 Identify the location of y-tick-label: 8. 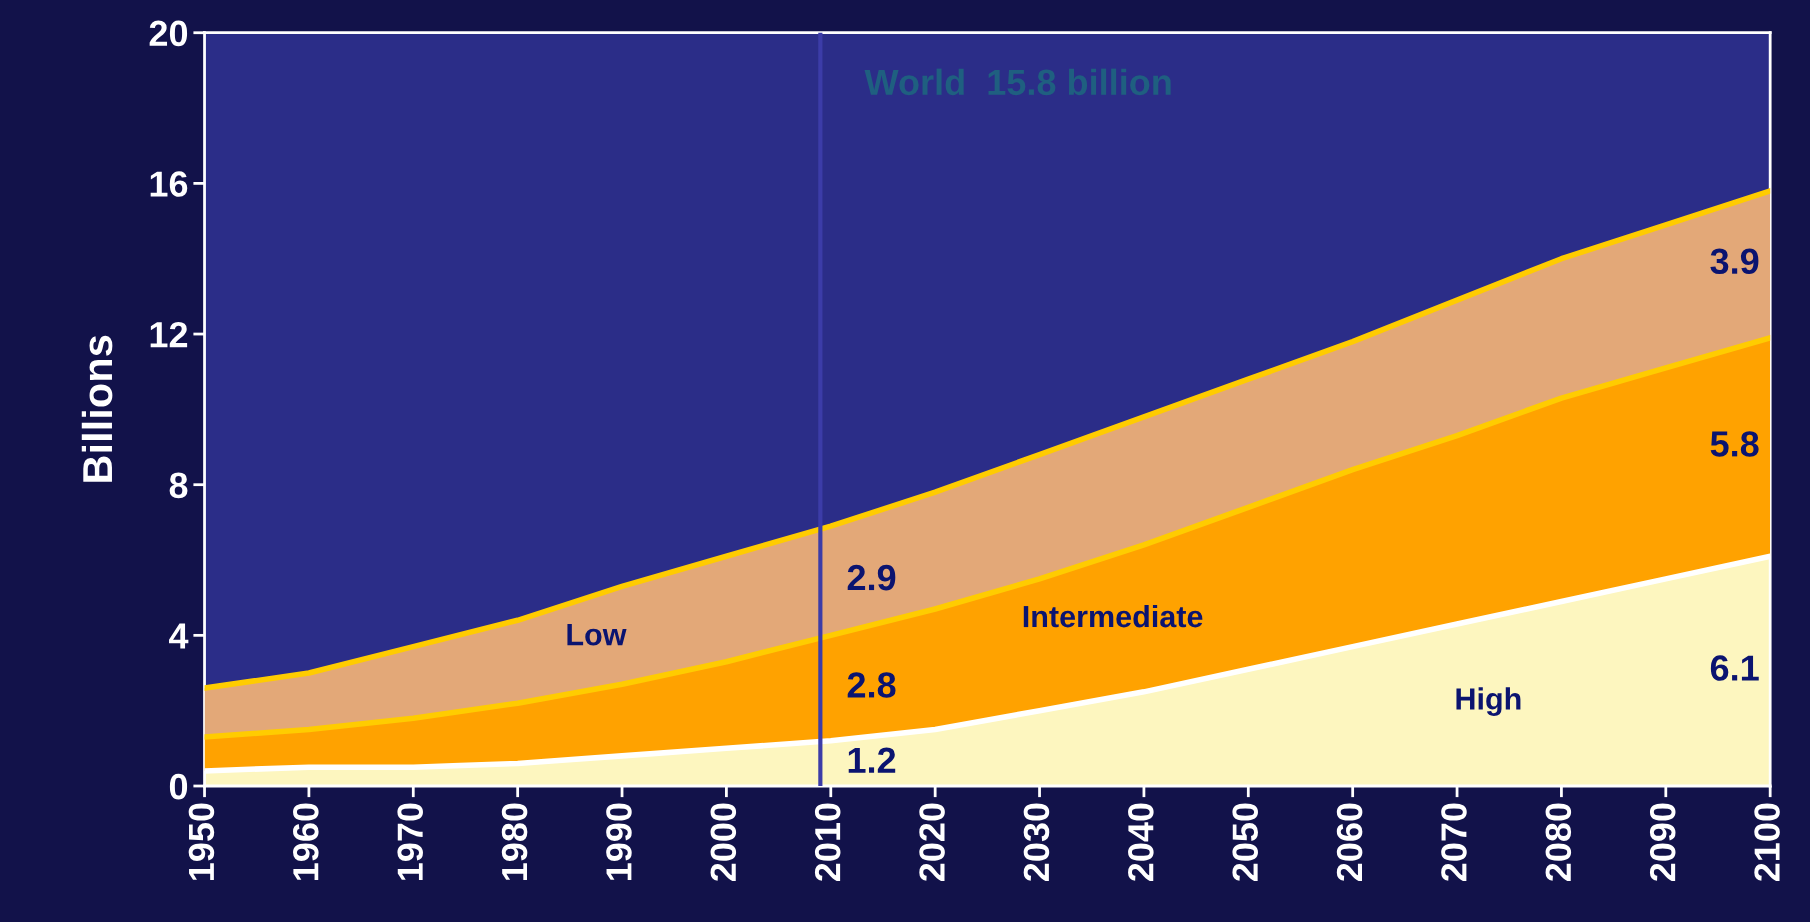
(178, 485).